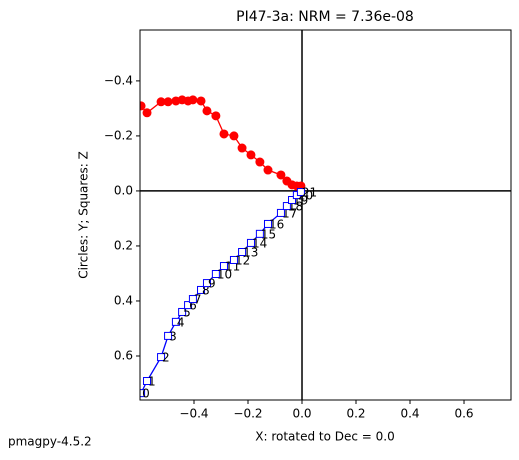  I want to click on y-tick-label: −0.2, so click(118, 135).